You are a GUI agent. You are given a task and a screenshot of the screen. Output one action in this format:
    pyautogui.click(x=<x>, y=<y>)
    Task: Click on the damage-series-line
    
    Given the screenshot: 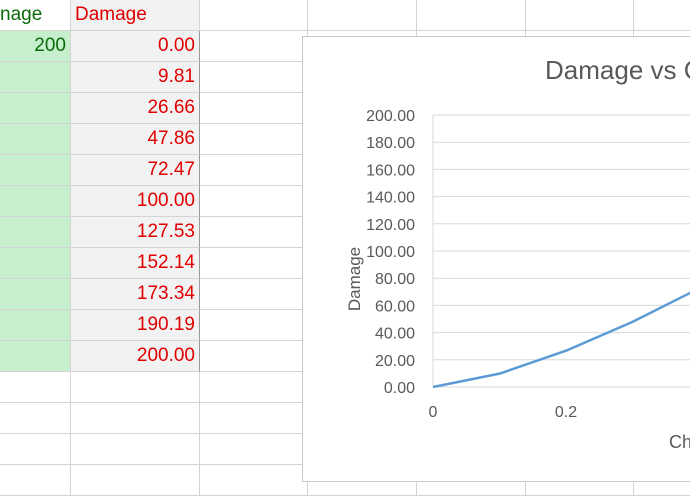 What is the action you would take?
    pyautogui.click(x=561, y=338)
    